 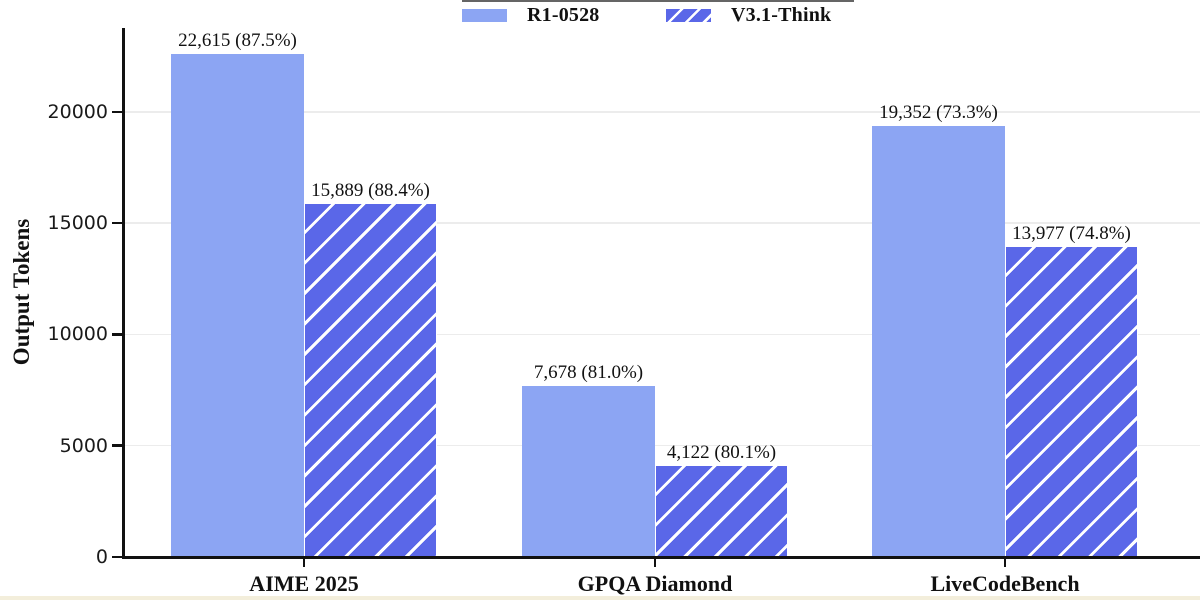 What do you see at coordinates (588, 373) in the screenshot?
I see `bar-value-label: 7,678 (81.0%)` at bounding box center [588, 373].